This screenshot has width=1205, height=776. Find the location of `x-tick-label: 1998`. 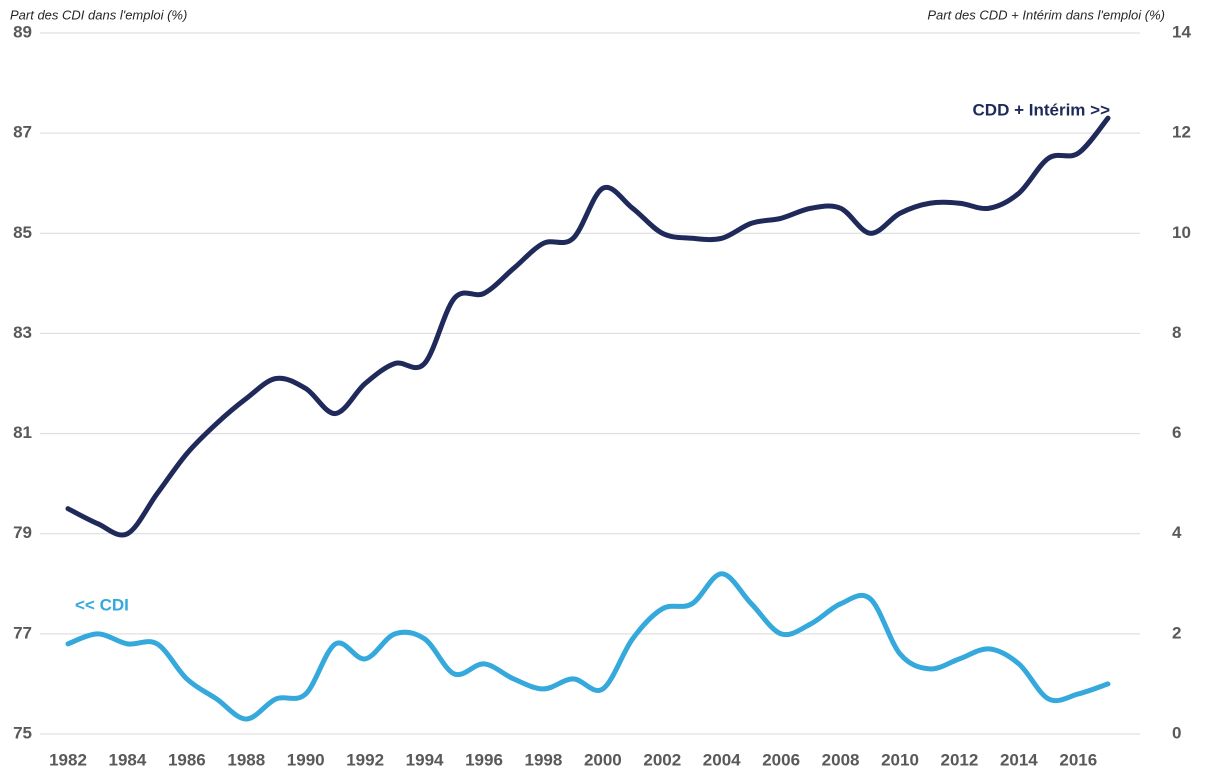

x-tick-label: 1998 is located at coordinates (544, 759).